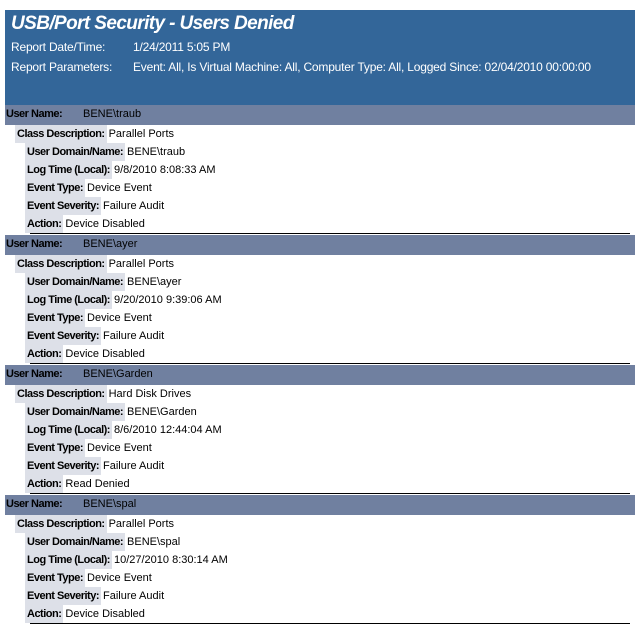 The width and height of the screenshot is (642, 625). What do you see at coordinates (320, 375) in the screenshot?
I see `user-name-bar: User Name: BENE\Garden` at bounding box center [320, 375].